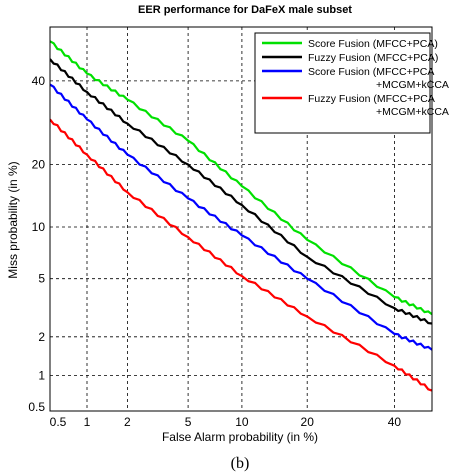 The width and height of the screenshot is (474, 474). Describe the element at coordinates (308, 422) in the screenshot. I see `x-tick-label: 20` at that location.